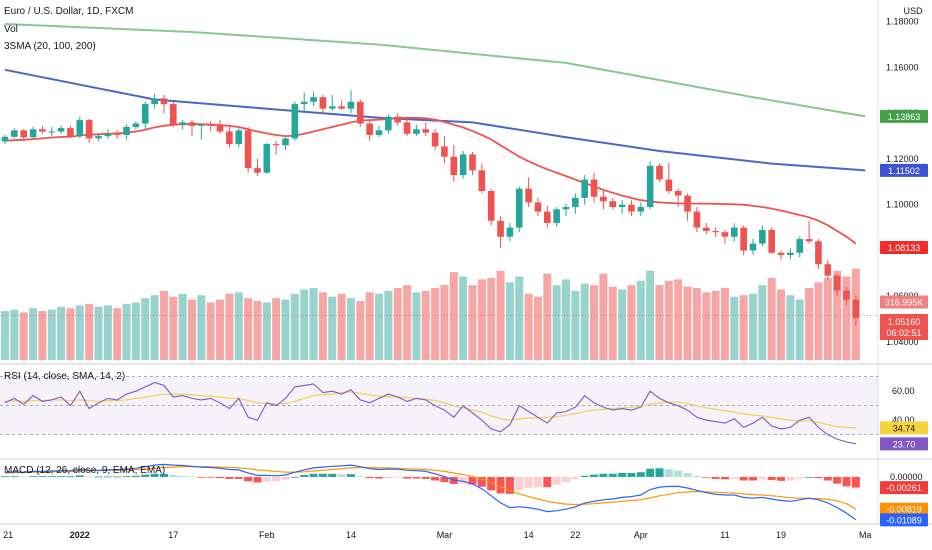  Describe the element at coordinates (65, 376) in the screenshot. I see `rsi-legend: RSI (14, close, SMA, 14, 2)` at that location.